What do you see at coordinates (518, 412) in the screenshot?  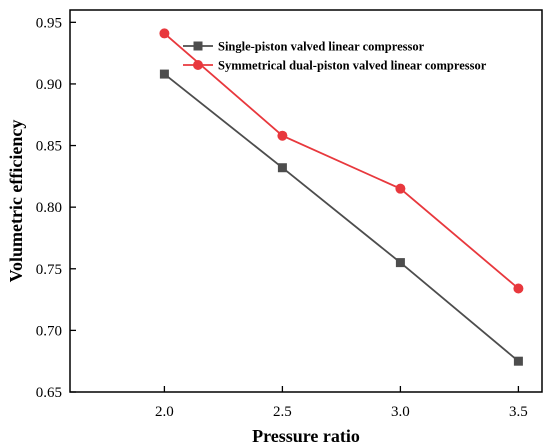 I see `x-tick-label: 3.5` at bounding box center [518, 412].